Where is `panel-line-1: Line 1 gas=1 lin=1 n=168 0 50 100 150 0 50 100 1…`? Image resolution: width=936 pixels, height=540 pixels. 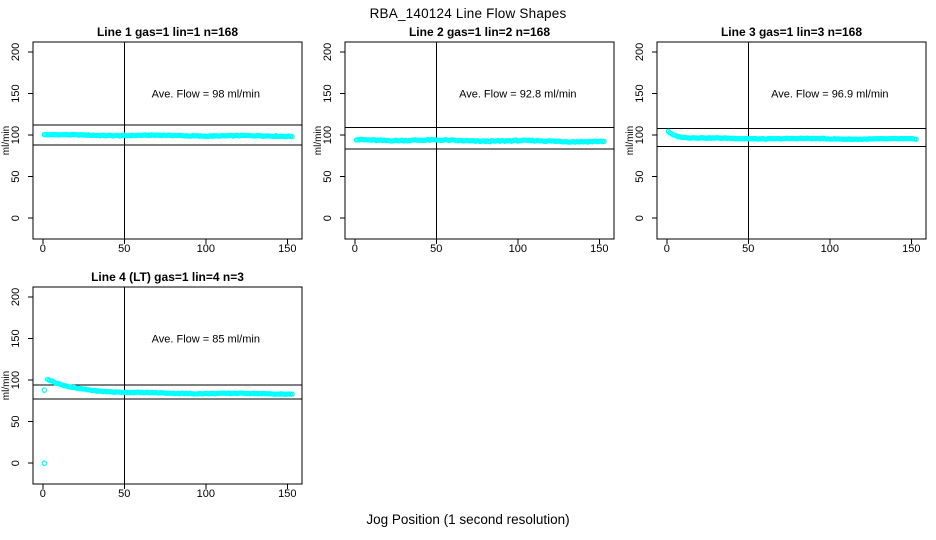
panel-line-1: Line 1 gas=1 lin=1 n=168 0 50 100 150 0 50 100 1… is located at coordinates (152, 140).